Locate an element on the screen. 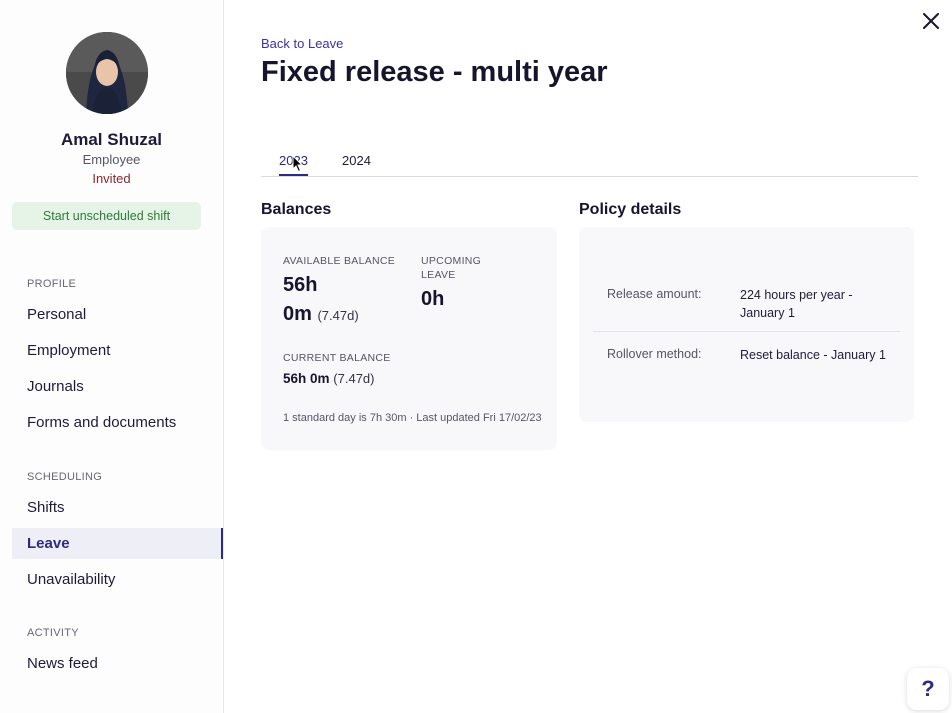  policy-details-heading: Policy details is located at coordinates (630, 209).